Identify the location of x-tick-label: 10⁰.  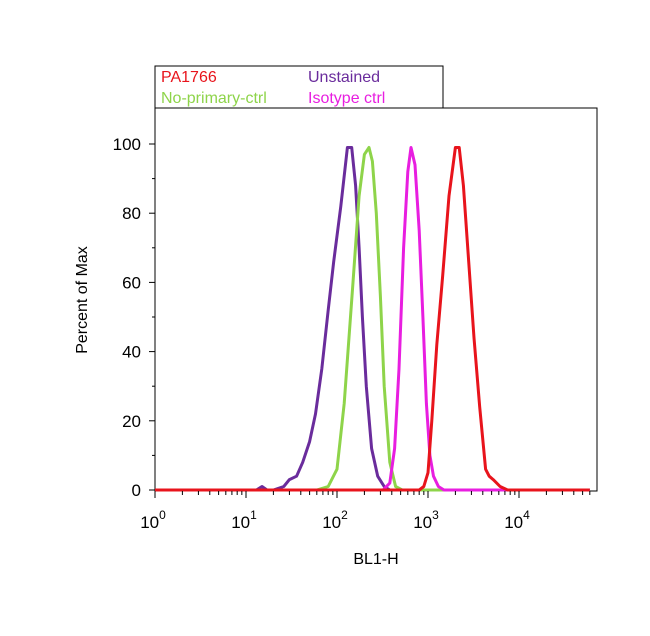
(153, 520).